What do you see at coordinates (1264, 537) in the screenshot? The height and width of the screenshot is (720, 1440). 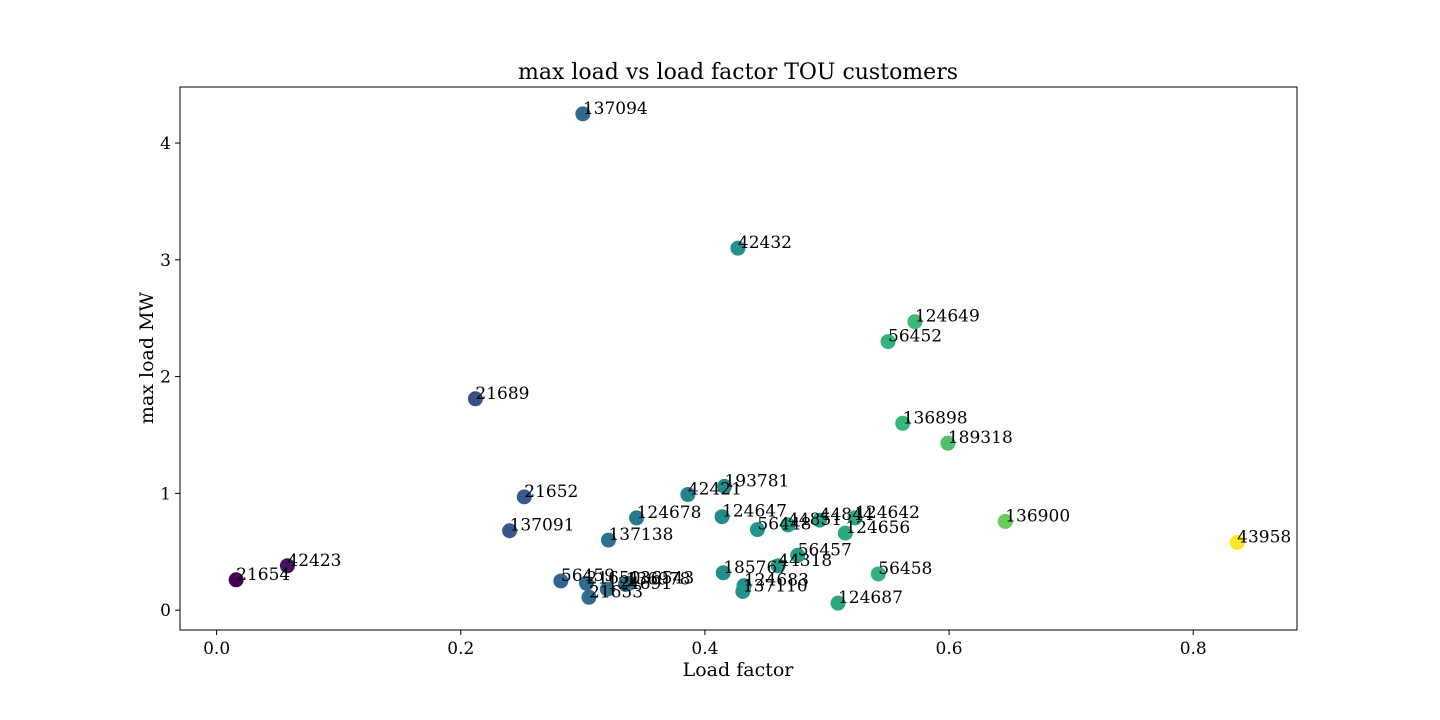 I see `data-point-label: 43958` at bounding box center [1264, 537].